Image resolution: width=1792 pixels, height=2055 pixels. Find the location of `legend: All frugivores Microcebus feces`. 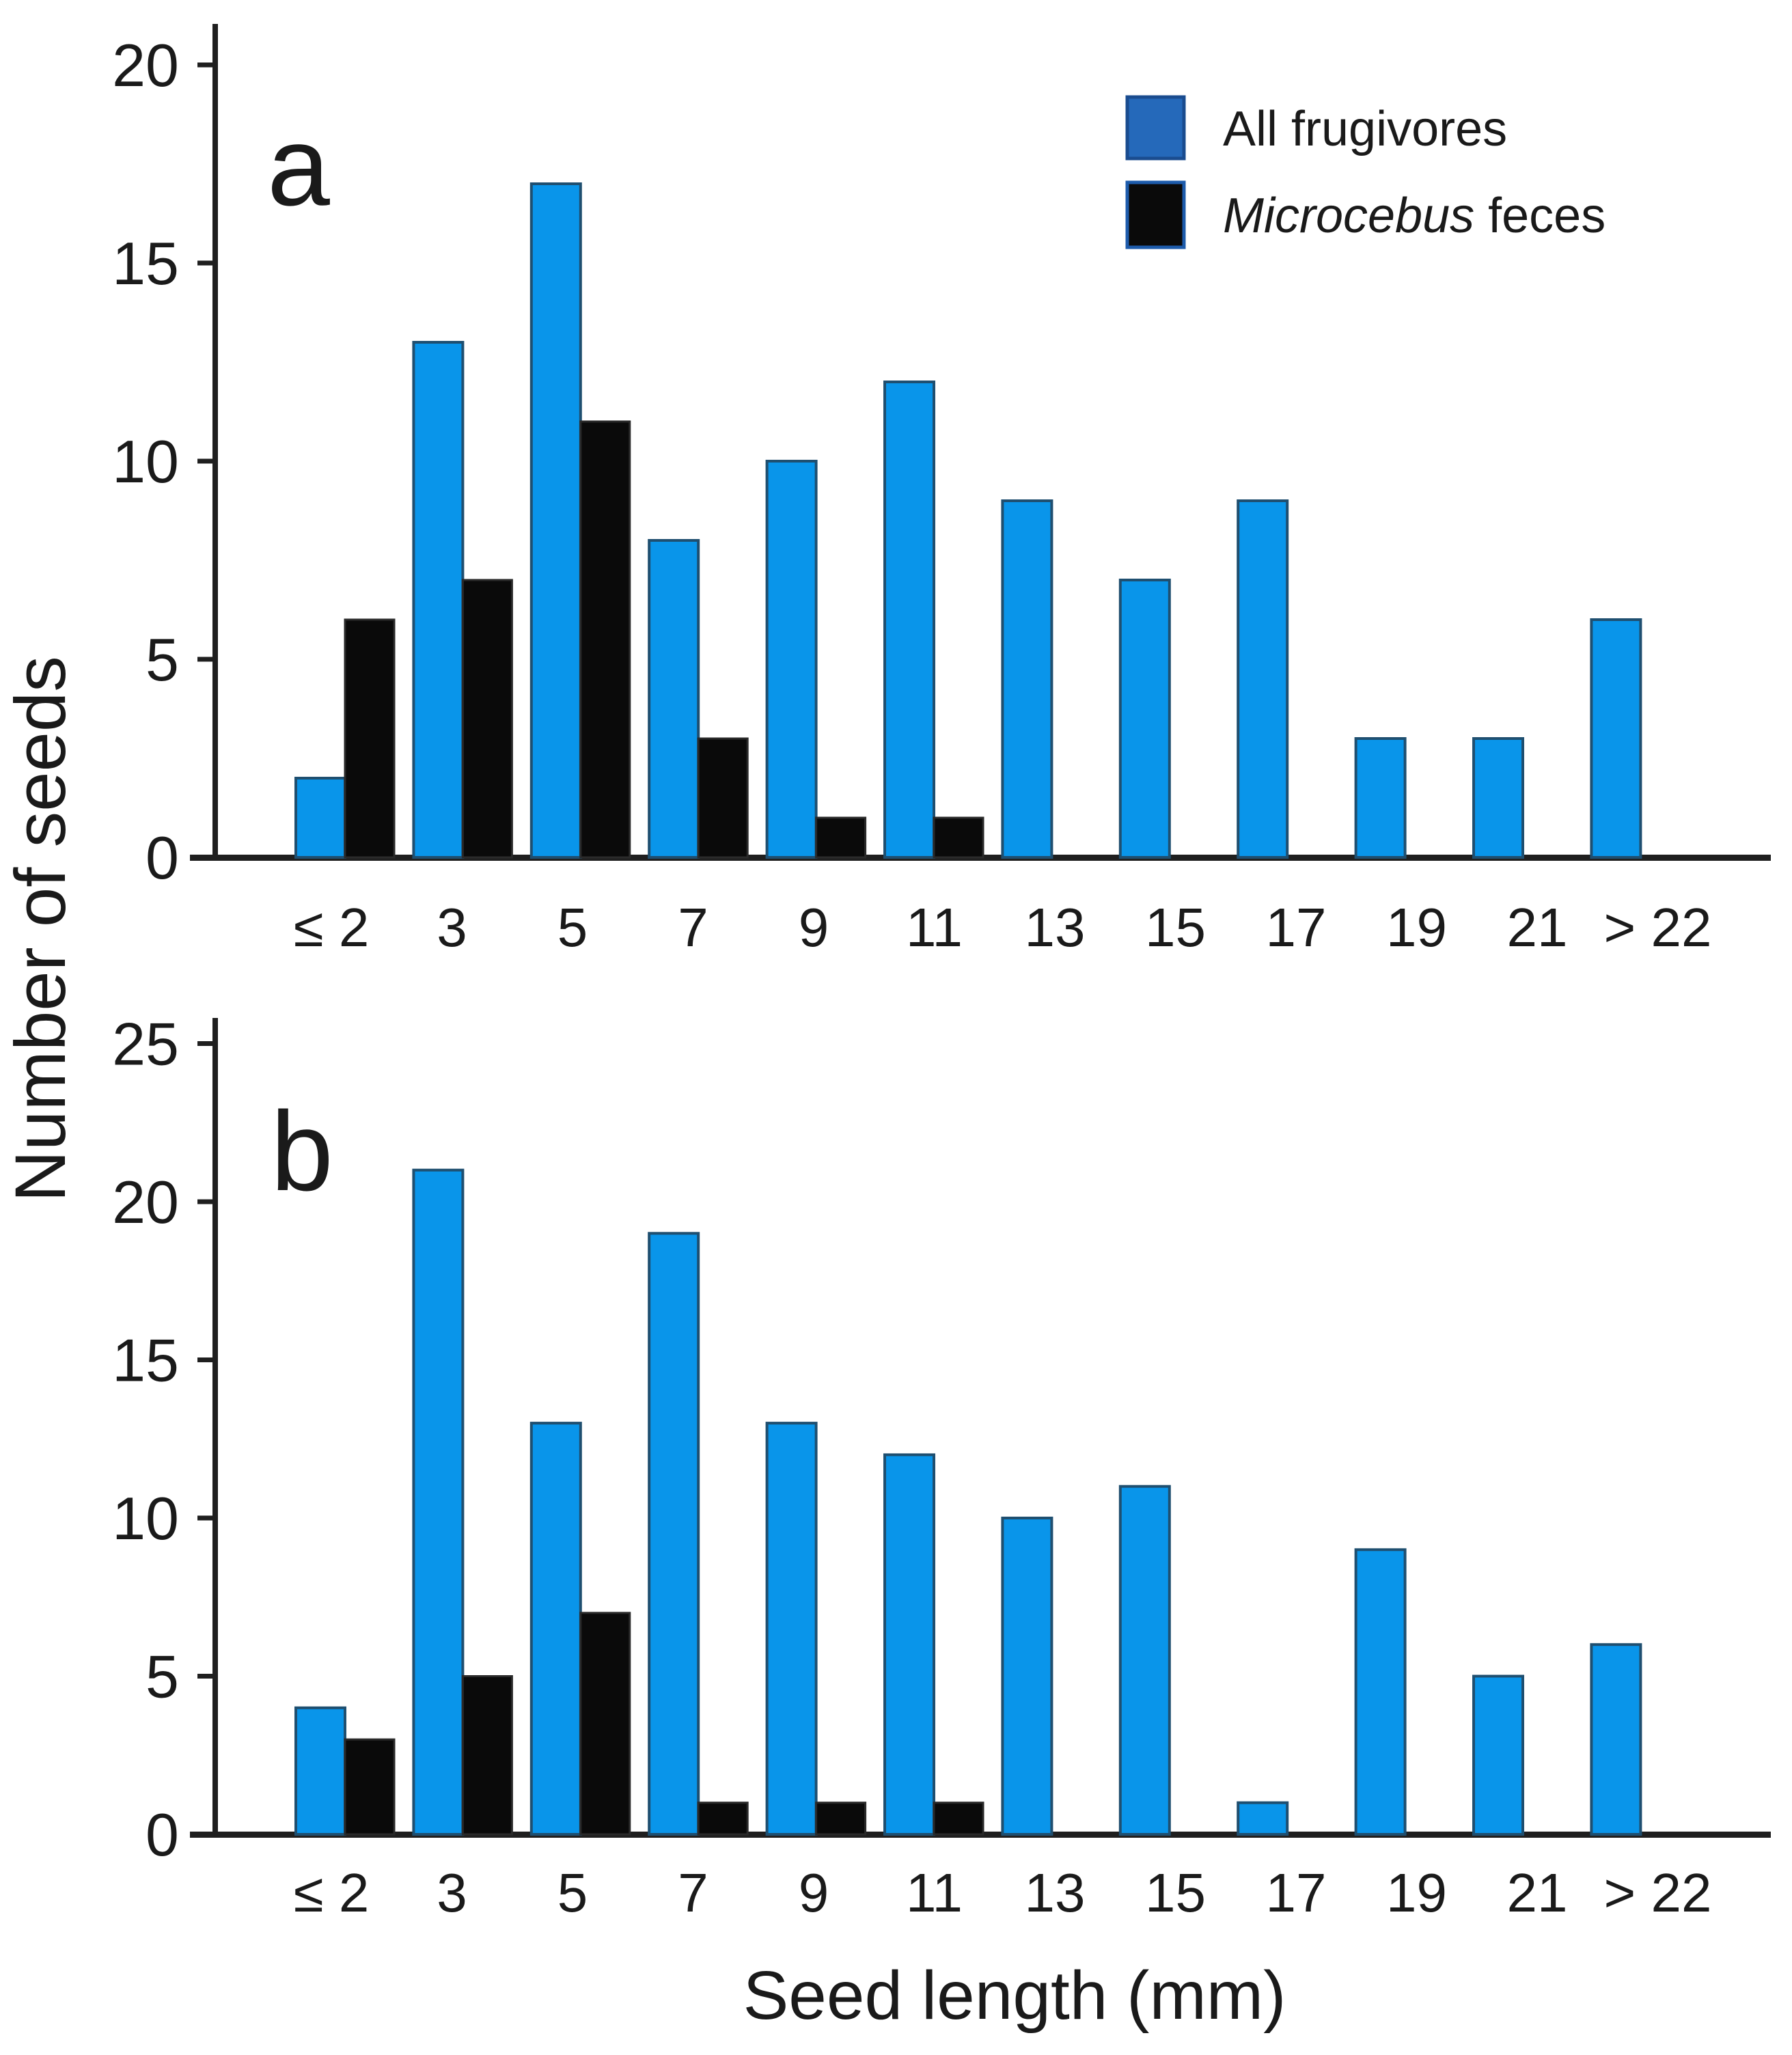

legend: All frugivores Microcebus feces is located at coordinates (1365, 172).